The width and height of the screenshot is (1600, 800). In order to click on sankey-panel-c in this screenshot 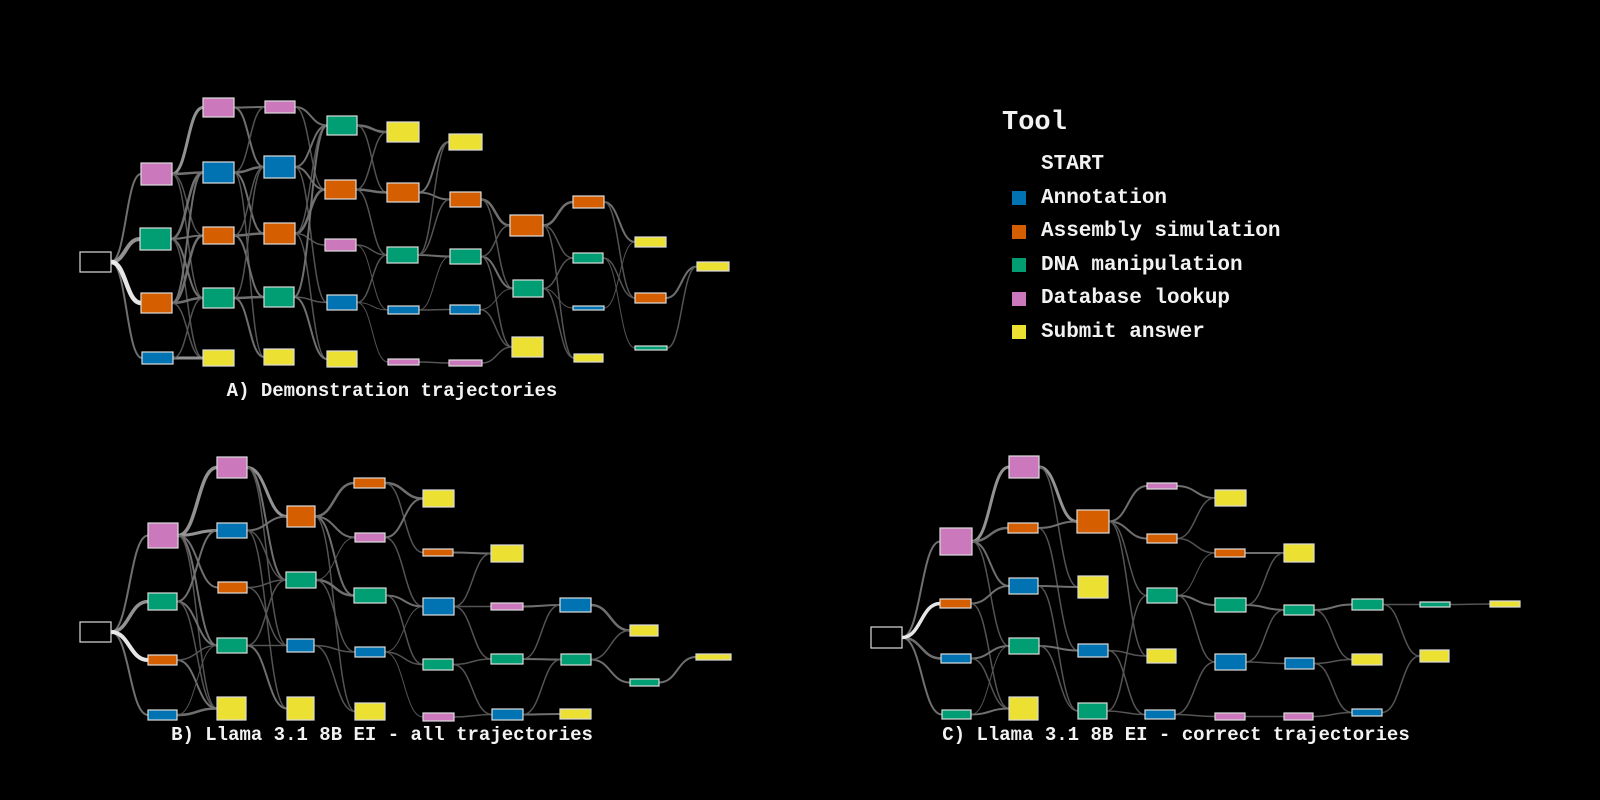, I will do `click(1195, 588)`.